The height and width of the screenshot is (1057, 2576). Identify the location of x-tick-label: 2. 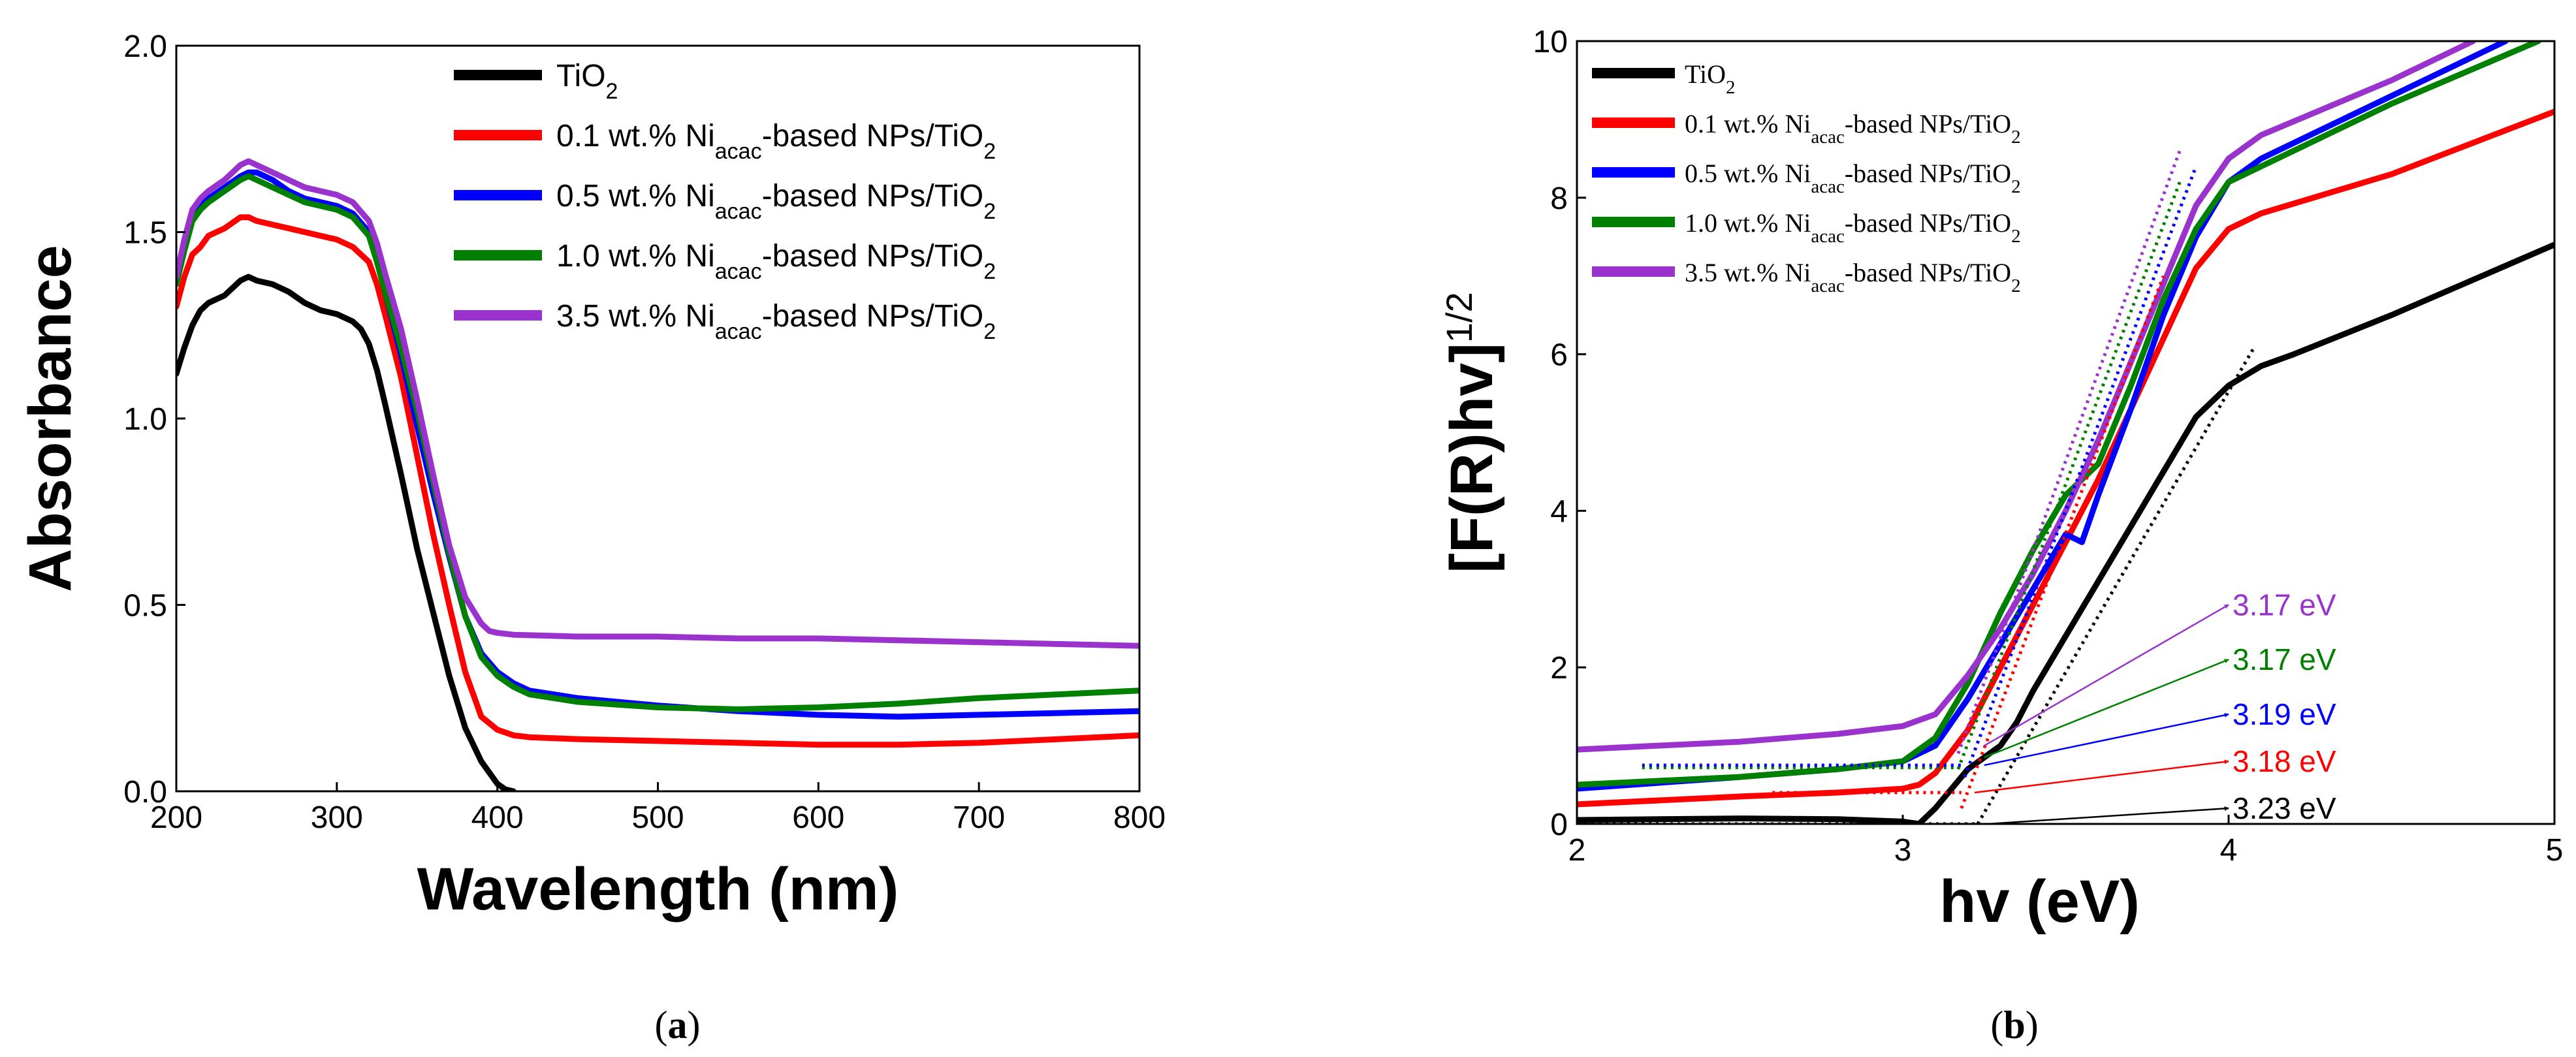
(1577, 850).